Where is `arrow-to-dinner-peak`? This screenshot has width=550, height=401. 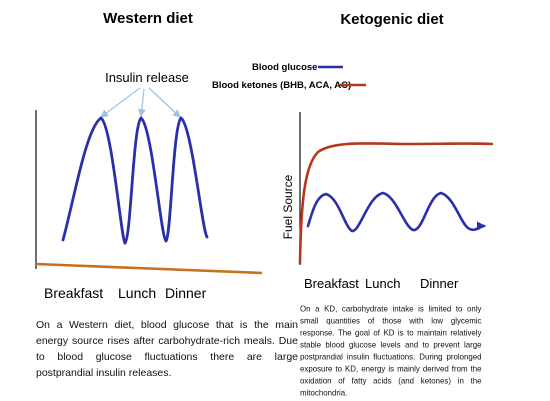
arrow-to-dinner-peak is located at coordinates (164, 102).